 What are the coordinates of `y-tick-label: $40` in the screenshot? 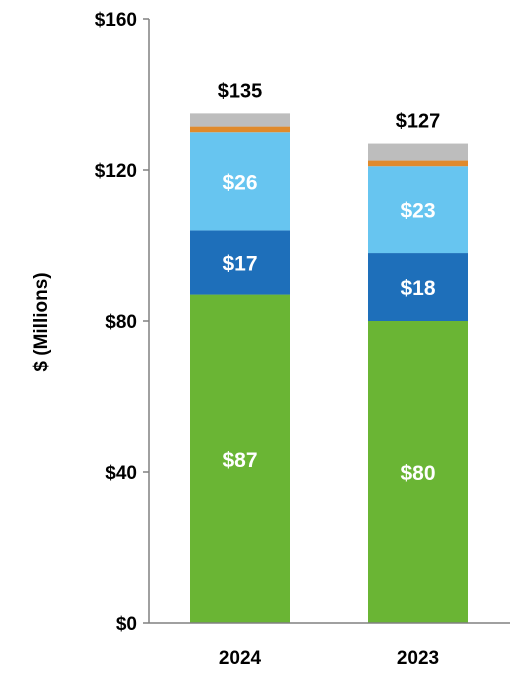 It's located at (121, 473).